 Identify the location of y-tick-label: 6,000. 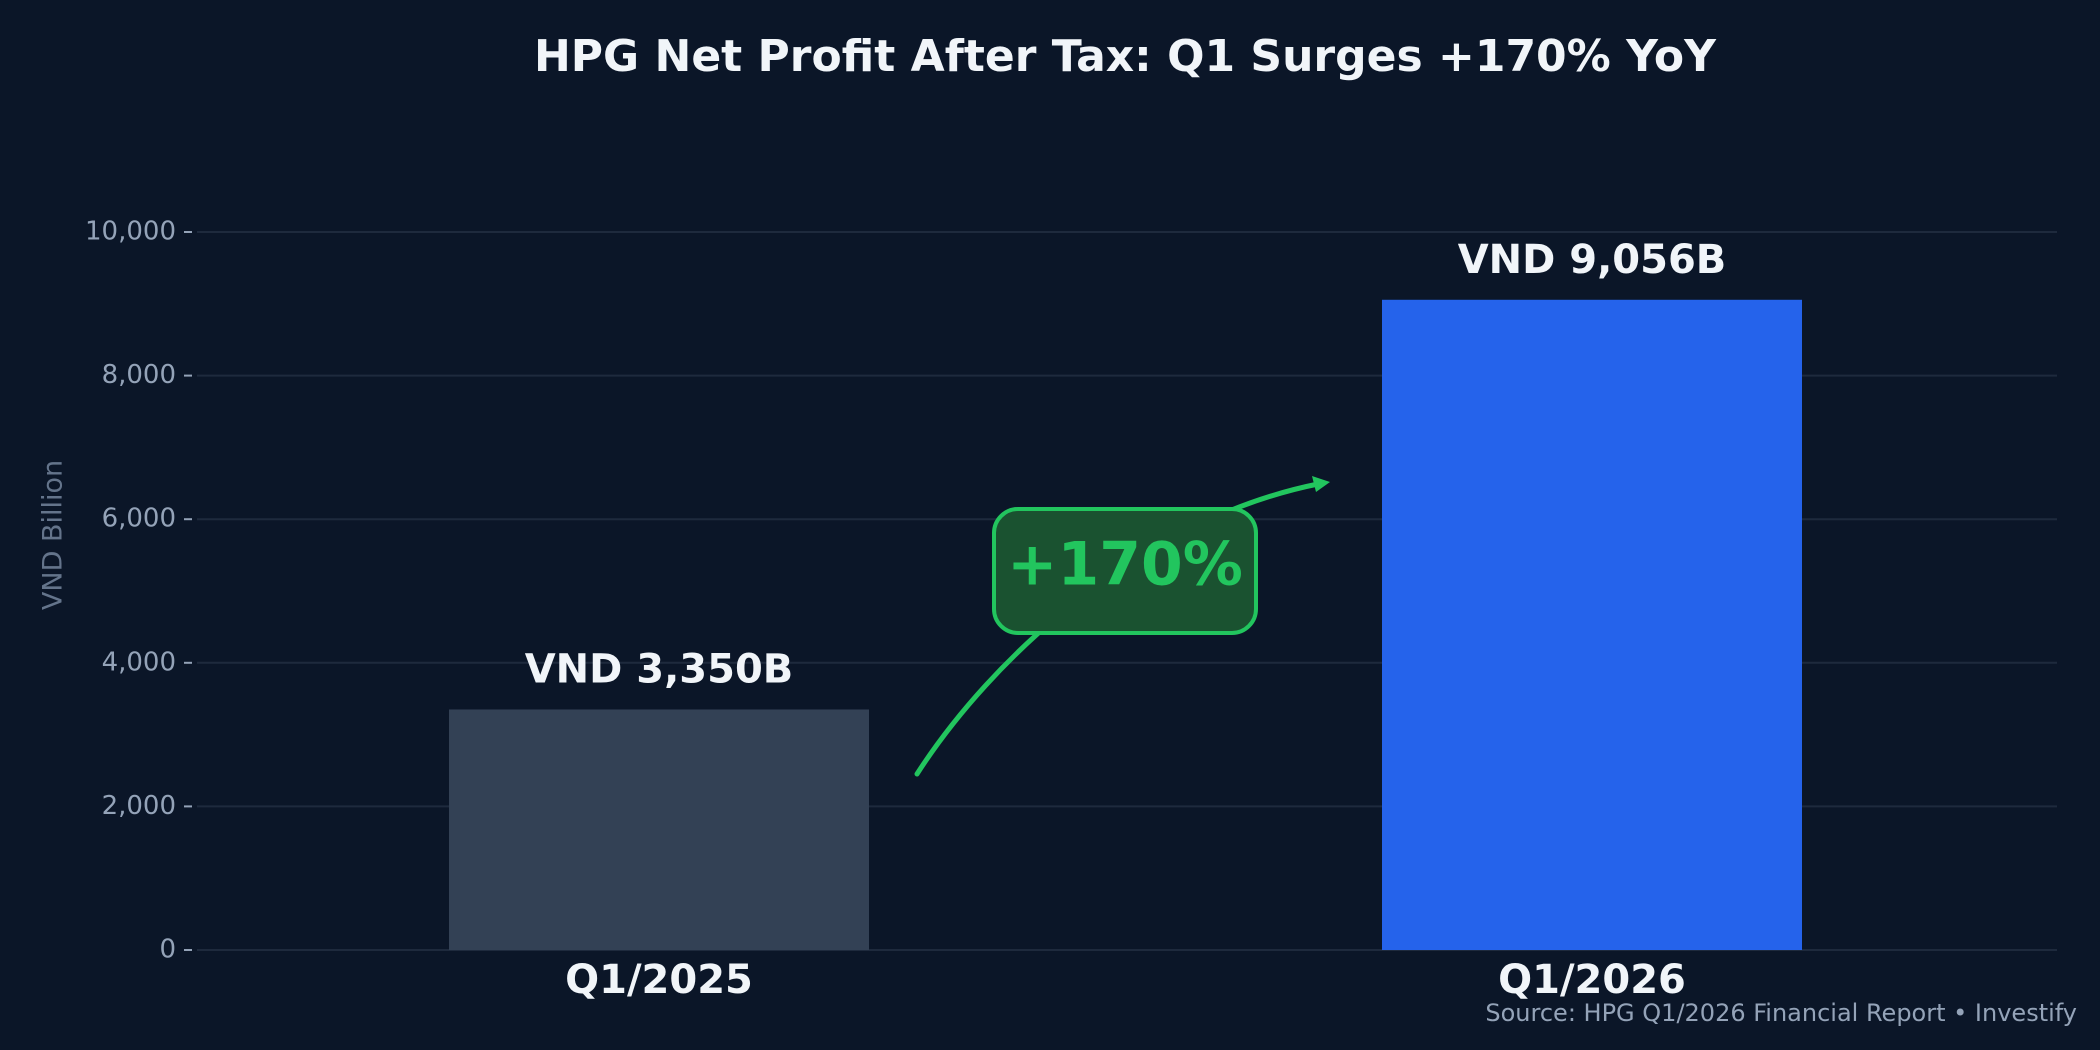
(139, 519).